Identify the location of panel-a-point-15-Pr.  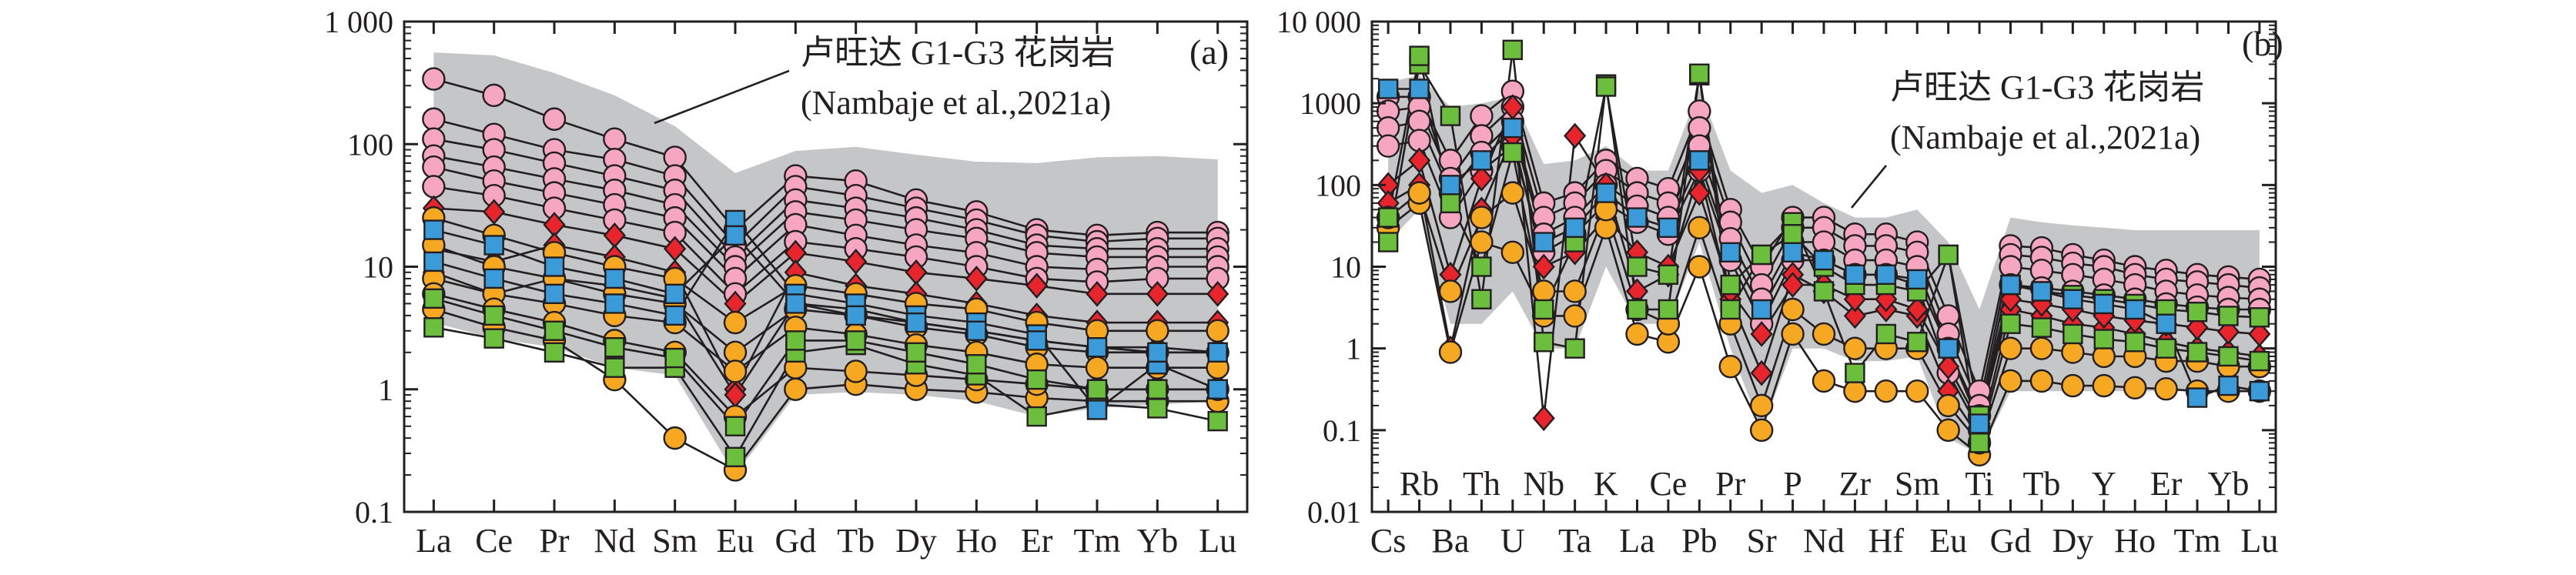
(555, 352).